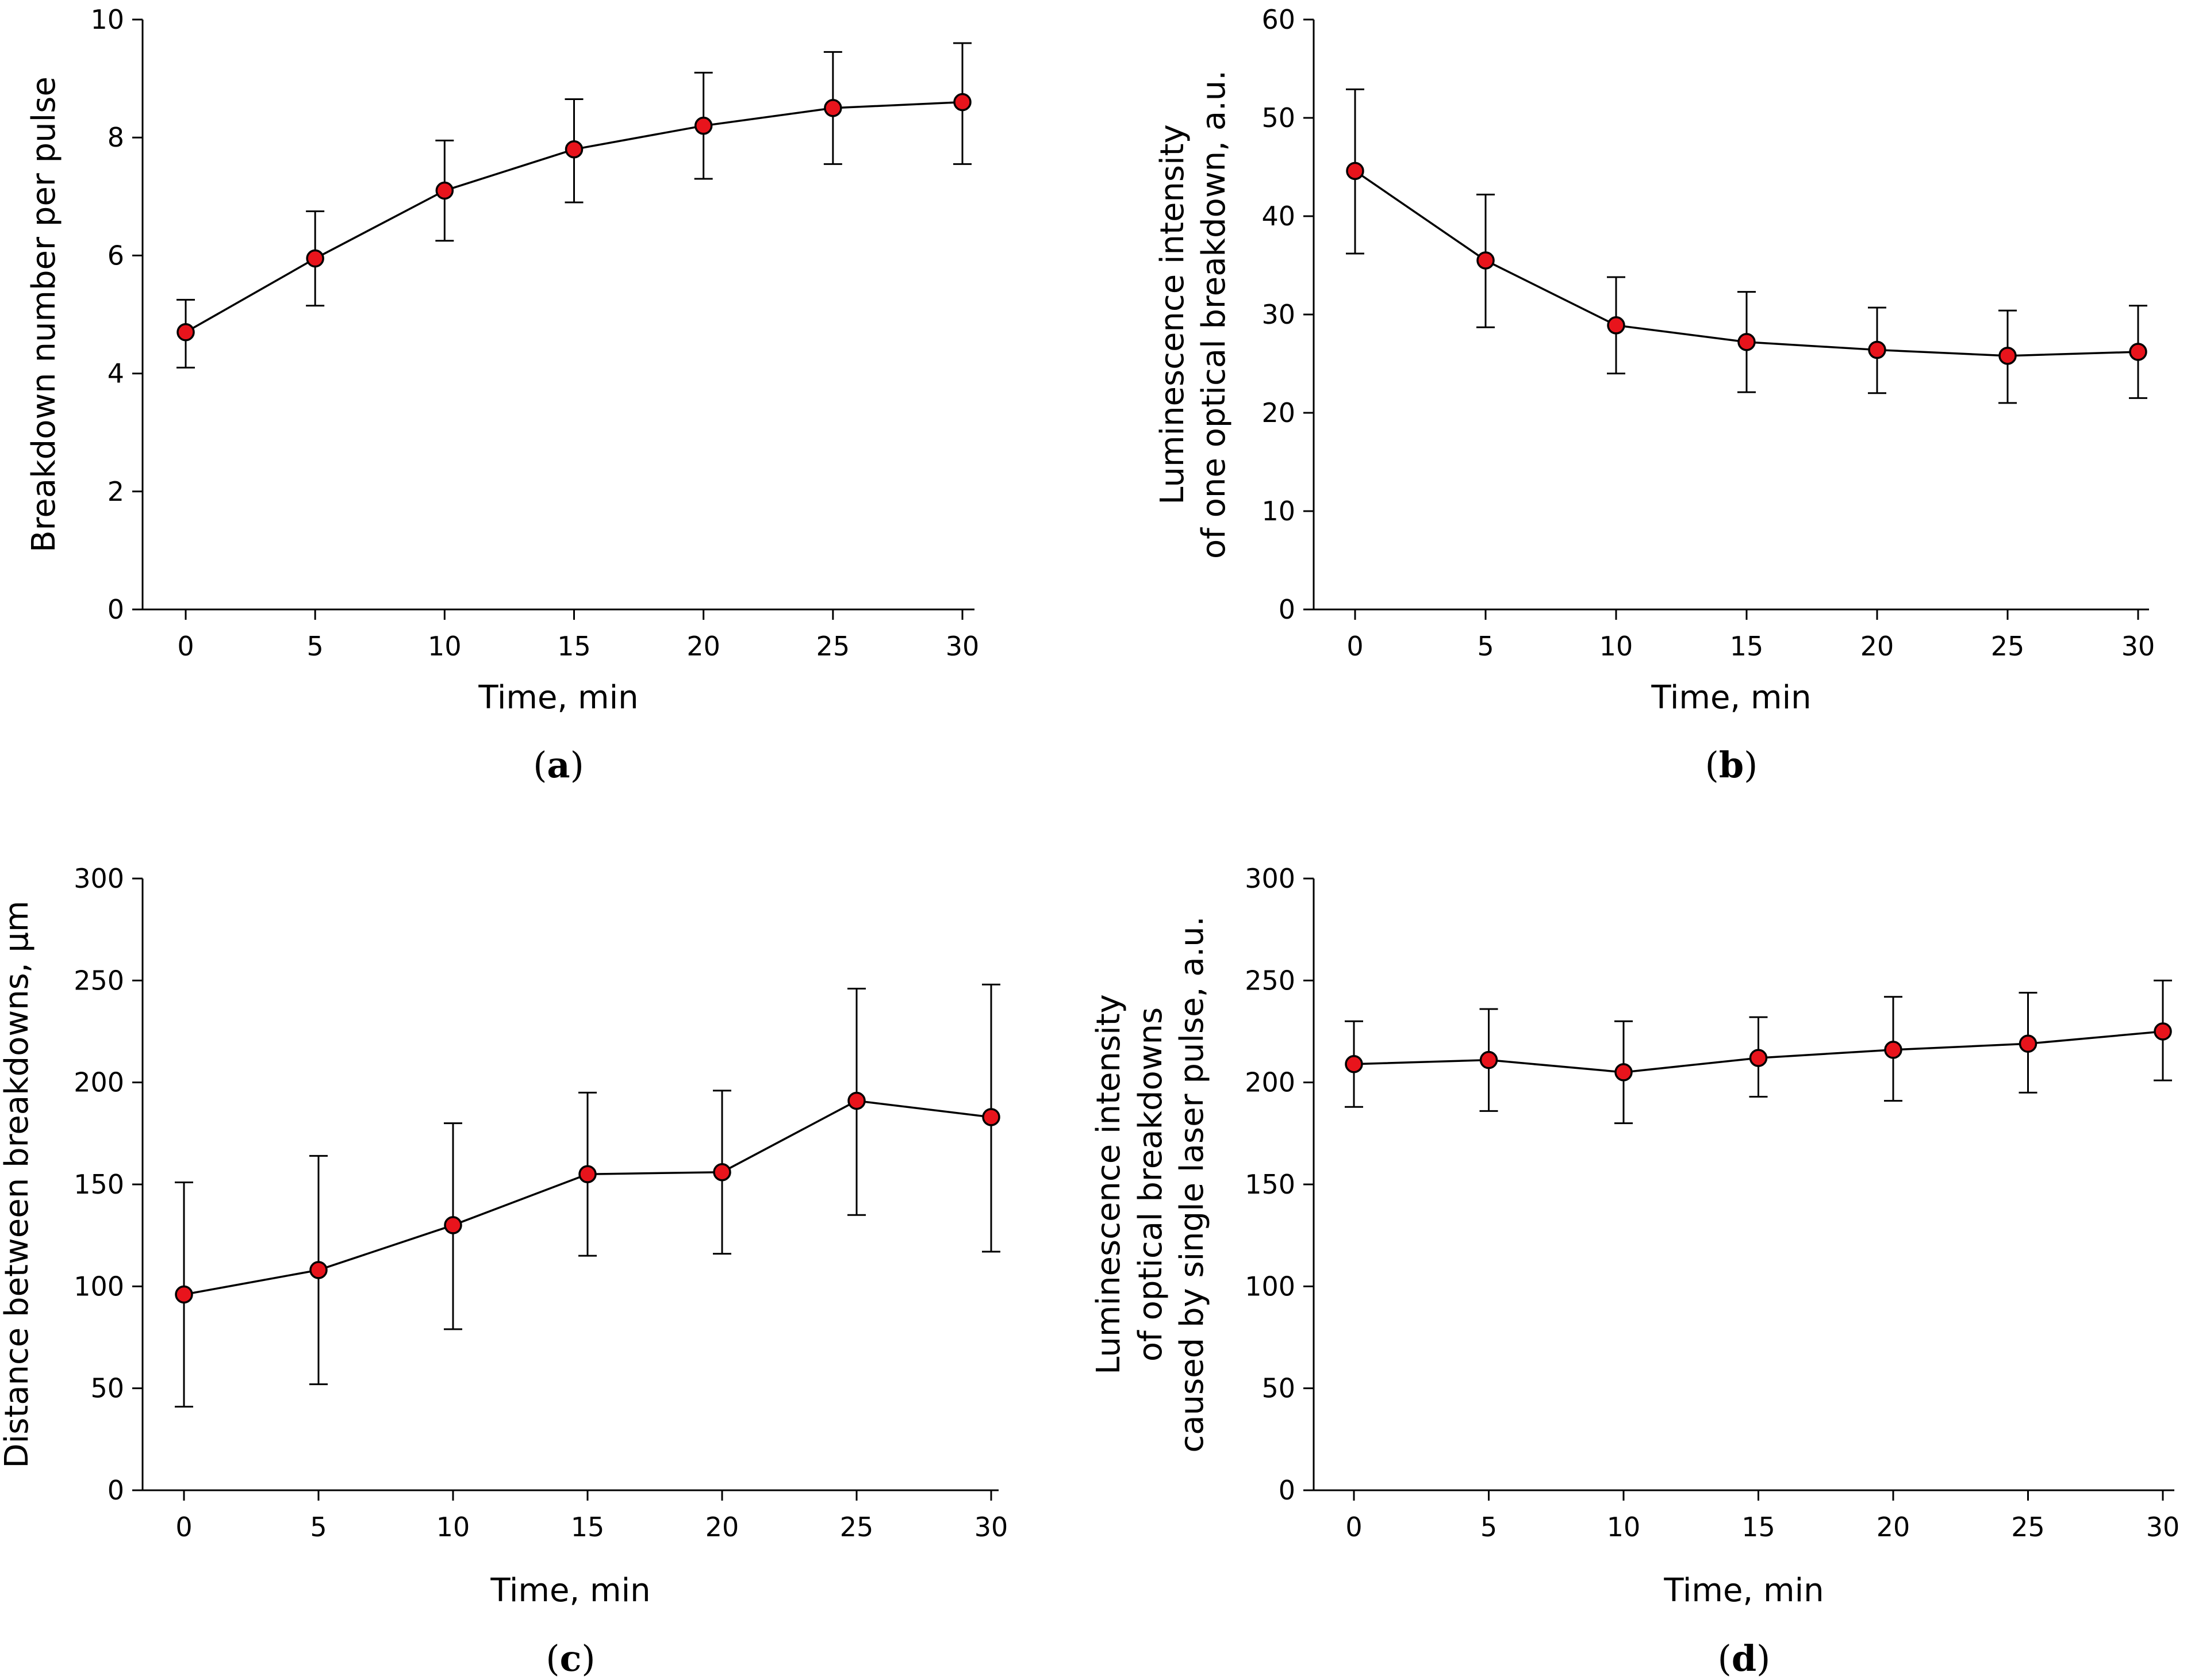 The image size is (2191, 1680). I want to click on y-axis-title: caused by single laser pulse, a.u., so click(1192, 1184).